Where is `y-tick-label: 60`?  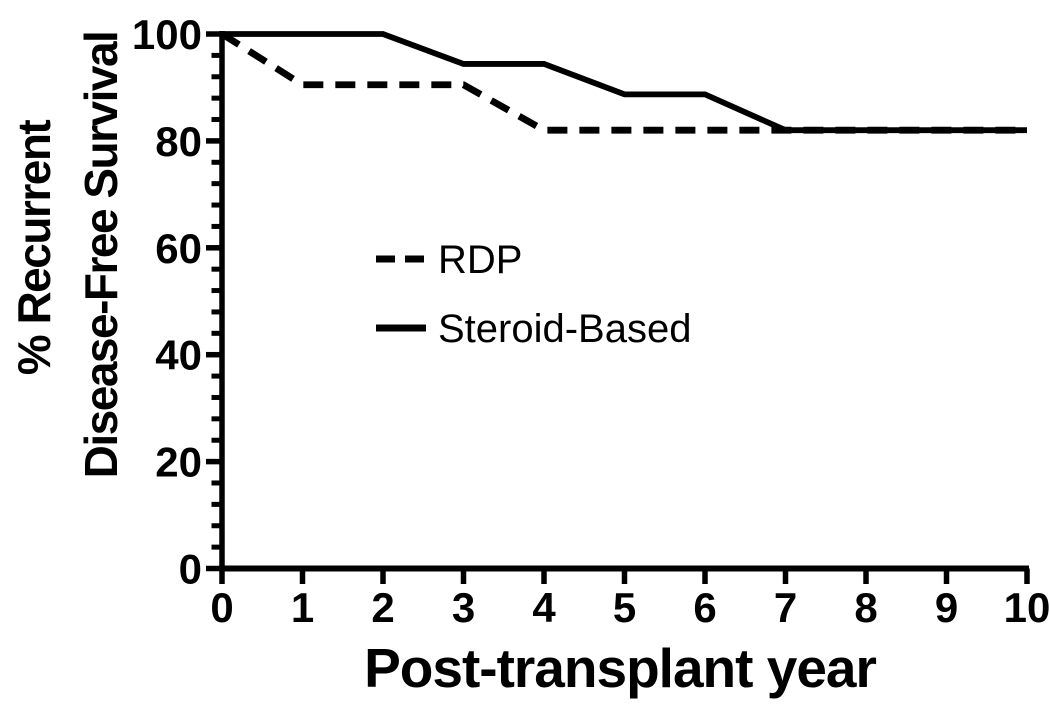 y-tick-label: 60 is located at coordinates (178, 248).